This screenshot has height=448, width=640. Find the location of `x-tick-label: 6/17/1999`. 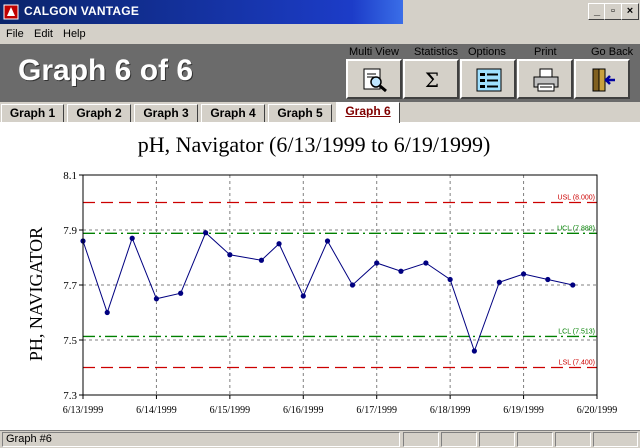

x-tick-label: 6/17/1999 is located at coordinates (376, 410).